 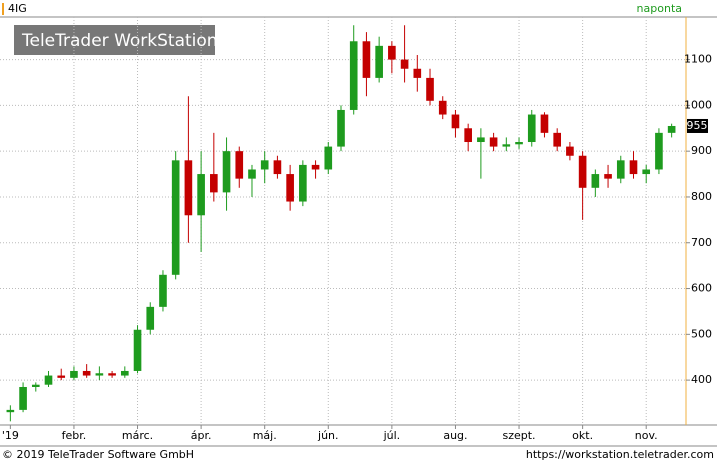 I want to click on url: https://workstation.teletrader.com, so click(x=620, y=454).